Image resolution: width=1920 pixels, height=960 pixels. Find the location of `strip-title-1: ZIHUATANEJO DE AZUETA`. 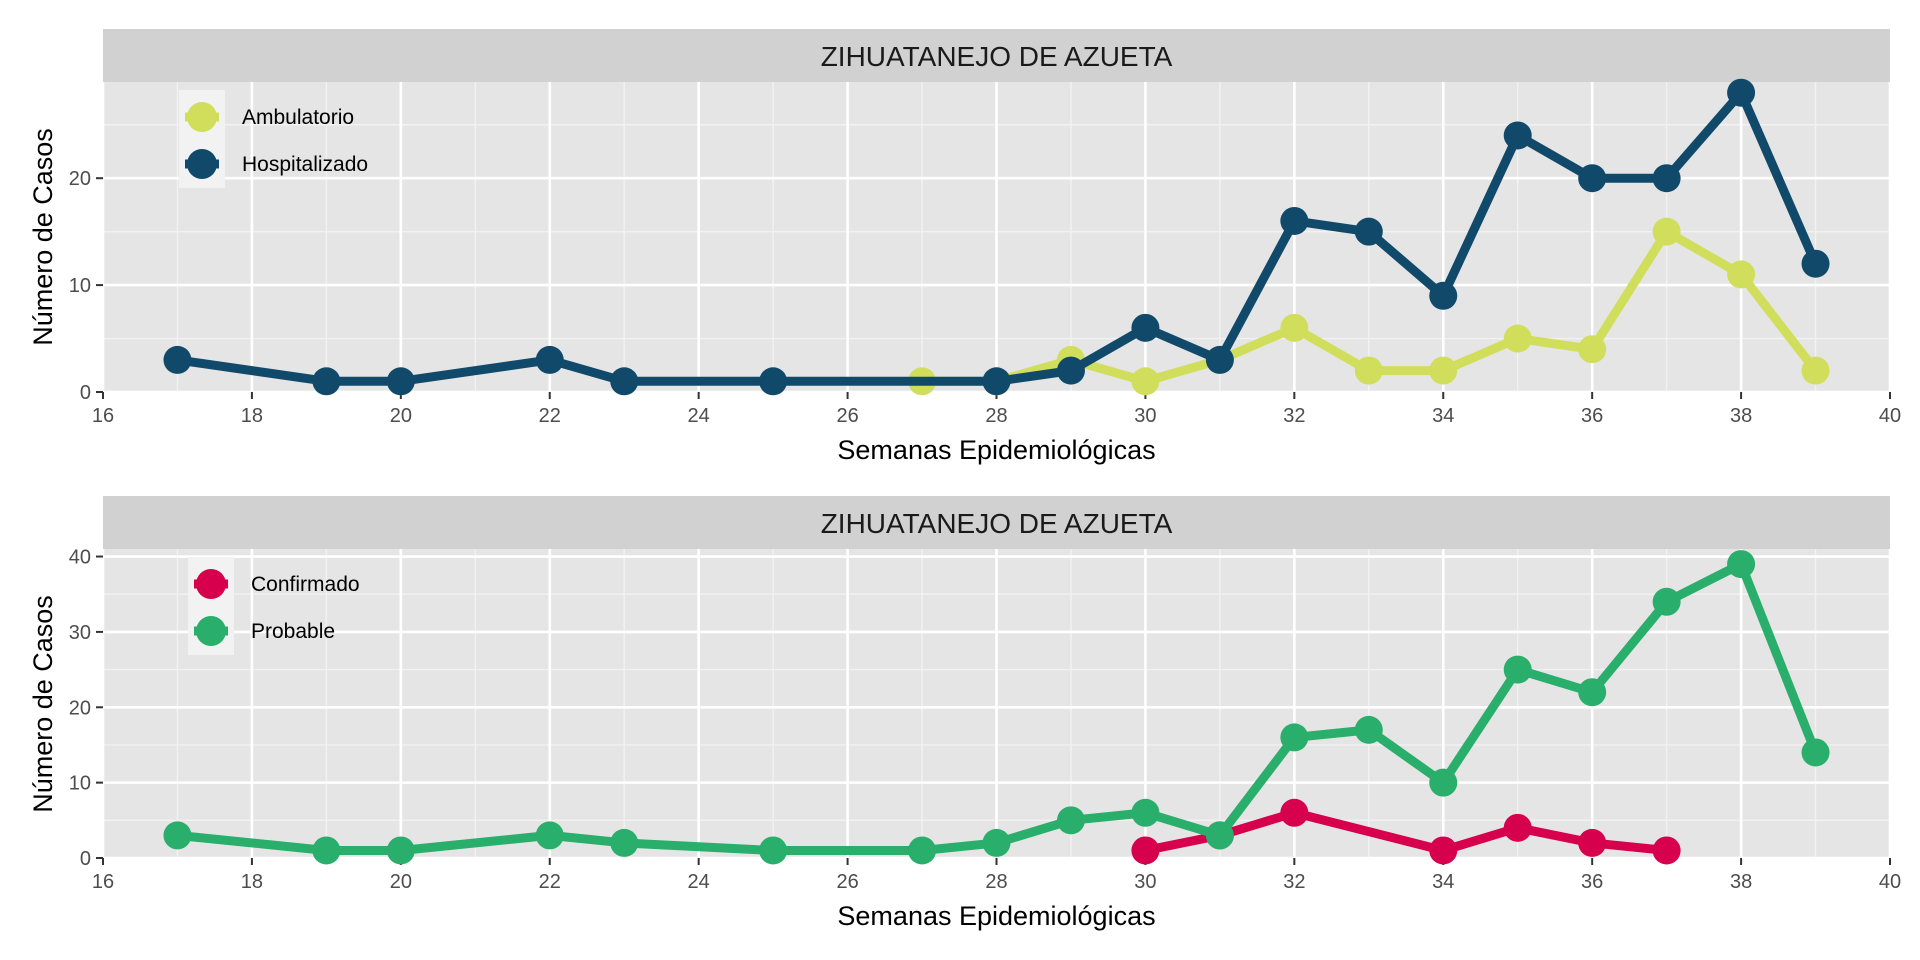

strip-title-1: ZIHUATANEJO DE AZUETA is located at coordinates (997, 56).